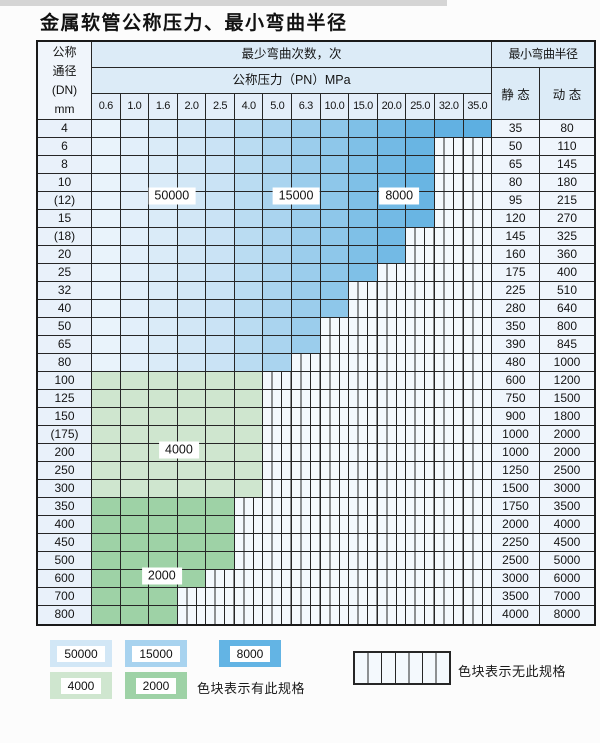  What do you see at coordinates (567, 452) in the screenshot?
I see `dynamic-radius-cell: 2000` at bounding box center [567, 452].